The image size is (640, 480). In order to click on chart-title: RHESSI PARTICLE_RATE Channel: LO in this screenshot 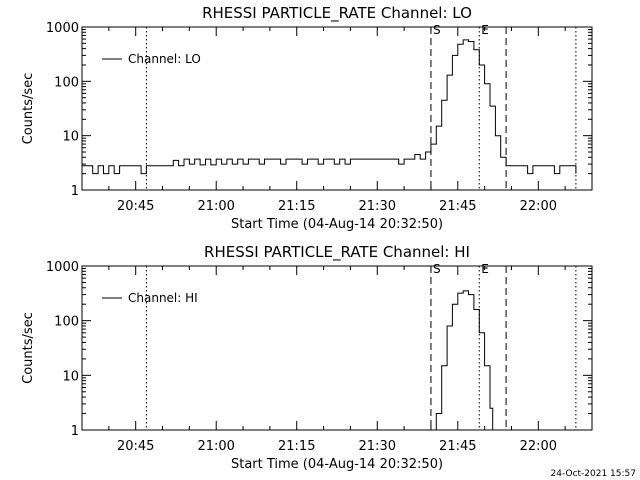, I will do `click(337, 13)`.